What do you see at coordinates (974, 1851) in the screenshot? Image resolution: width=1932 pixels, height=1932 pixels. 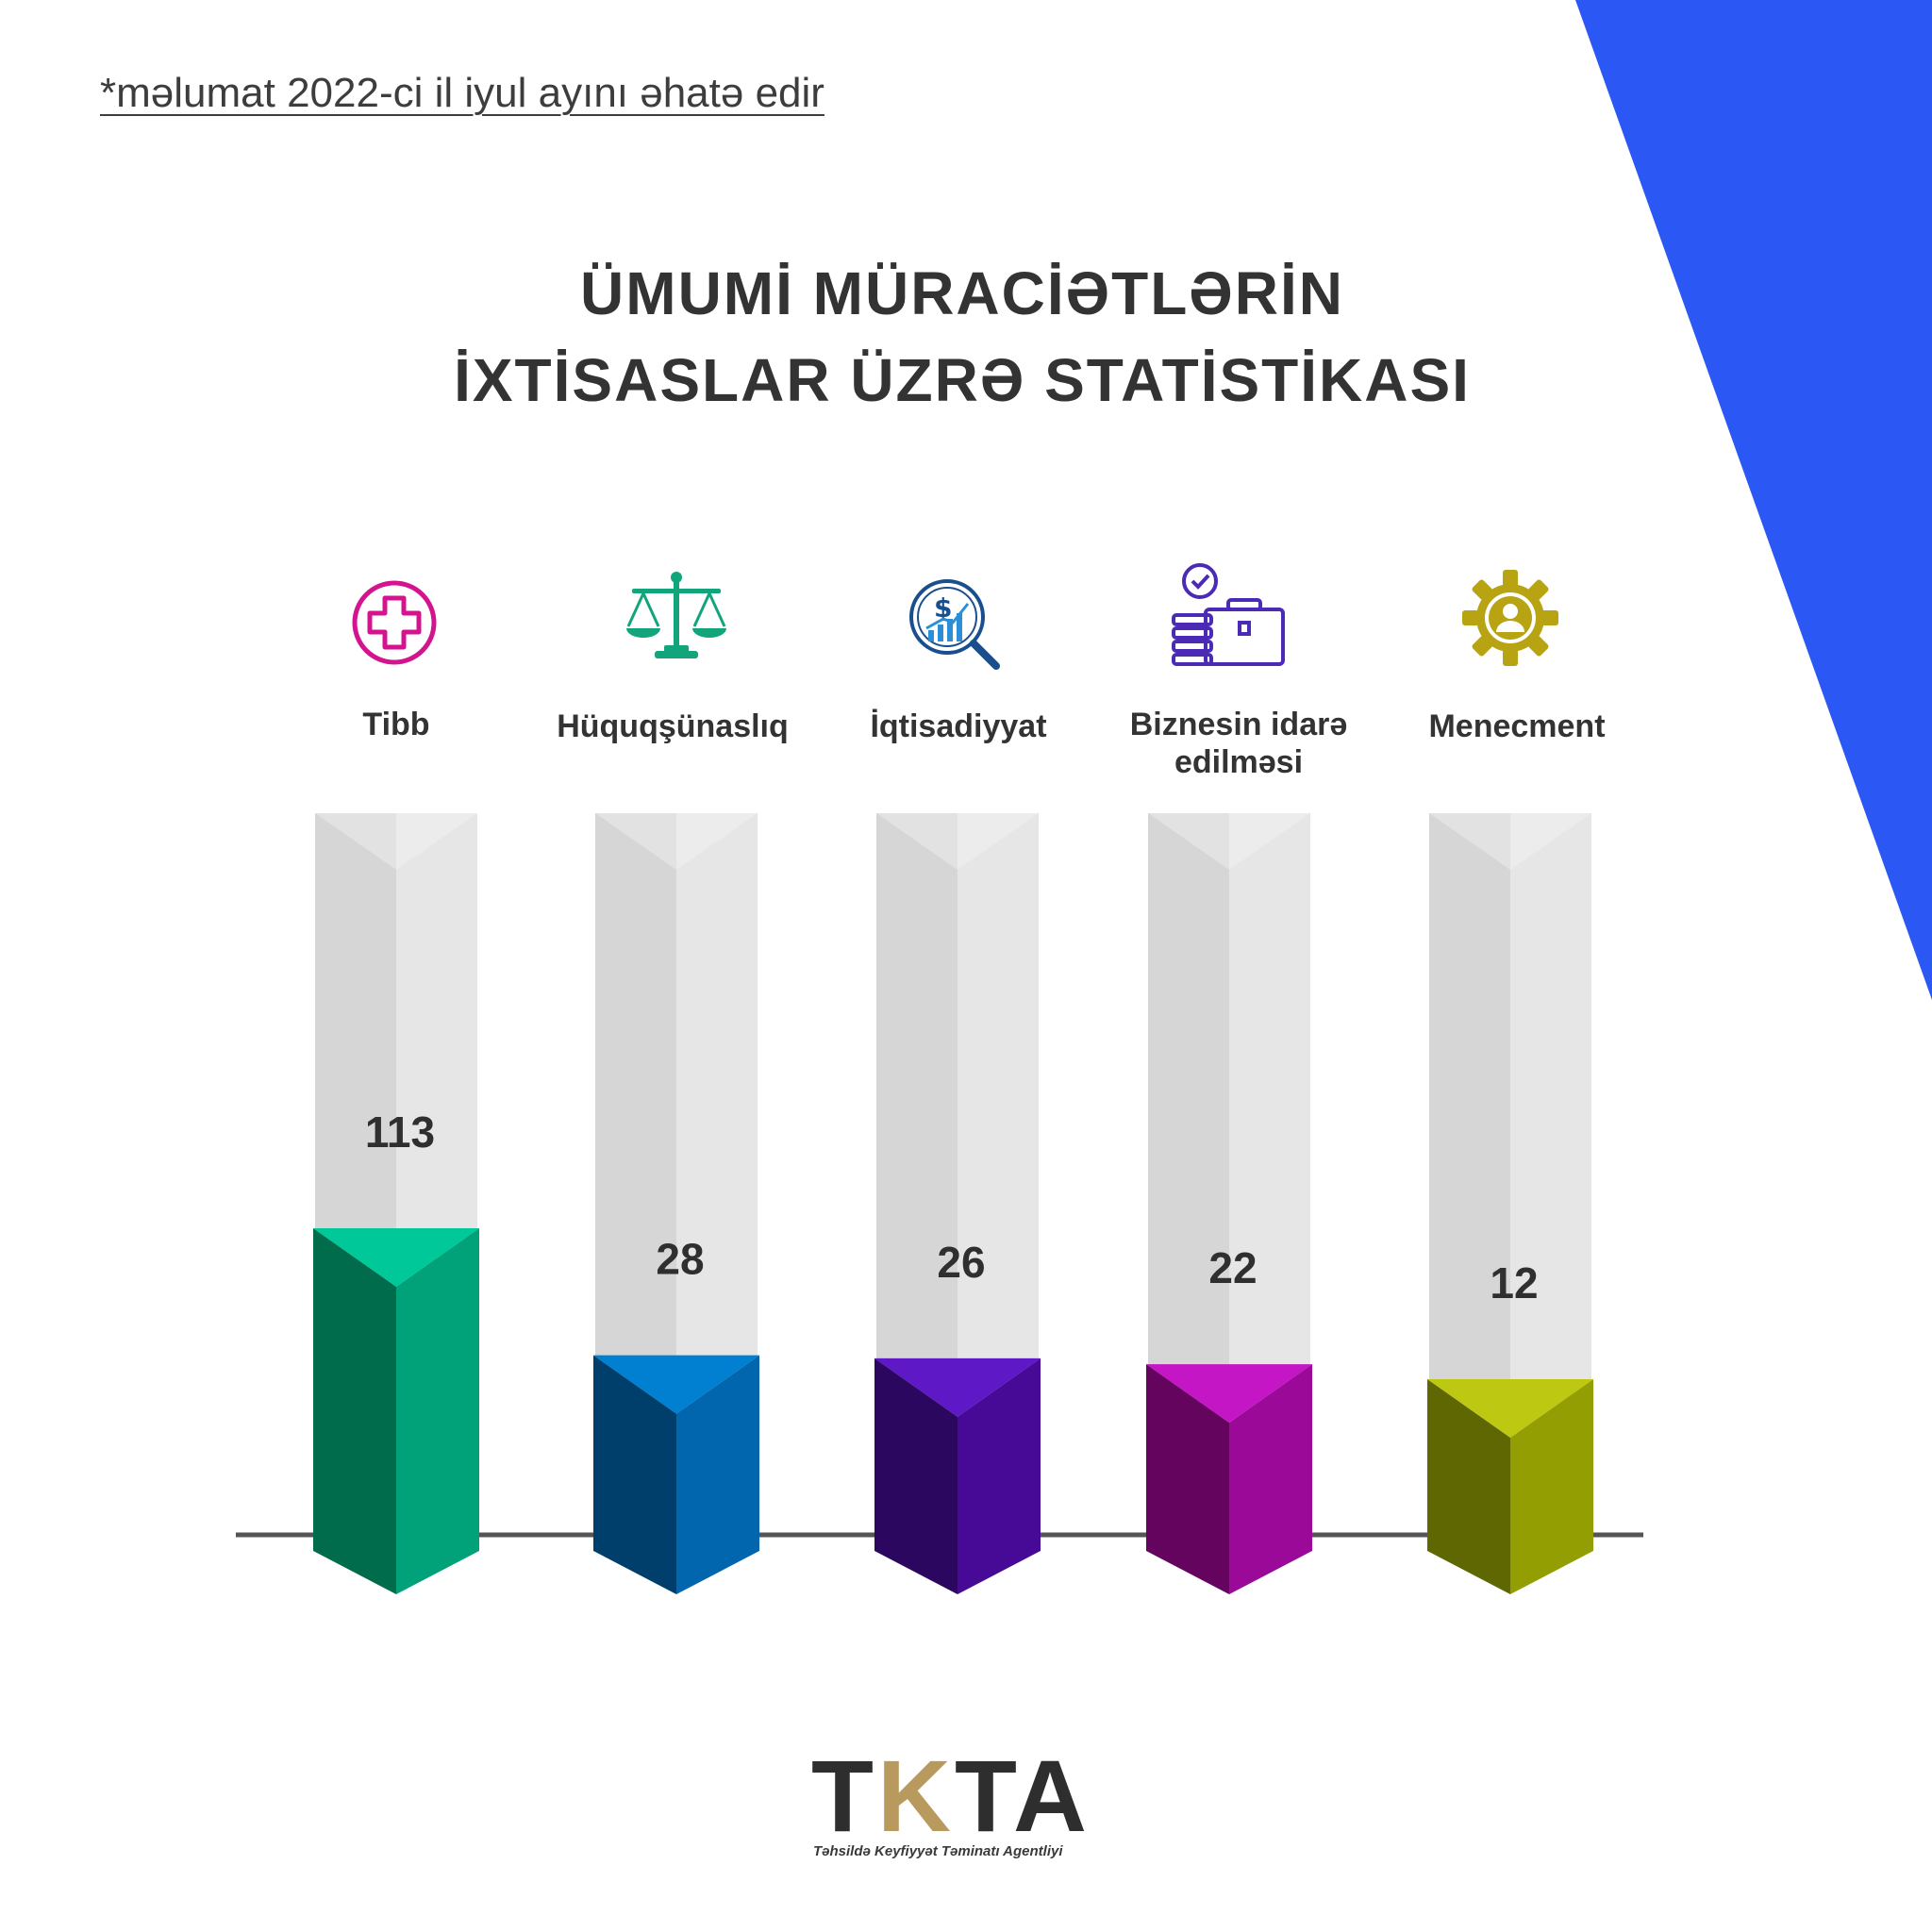 I see `logo-subtitle: Təhsildə Keyfiyyət Təminatı Agentliyi` at bounding box center [974, 1851].